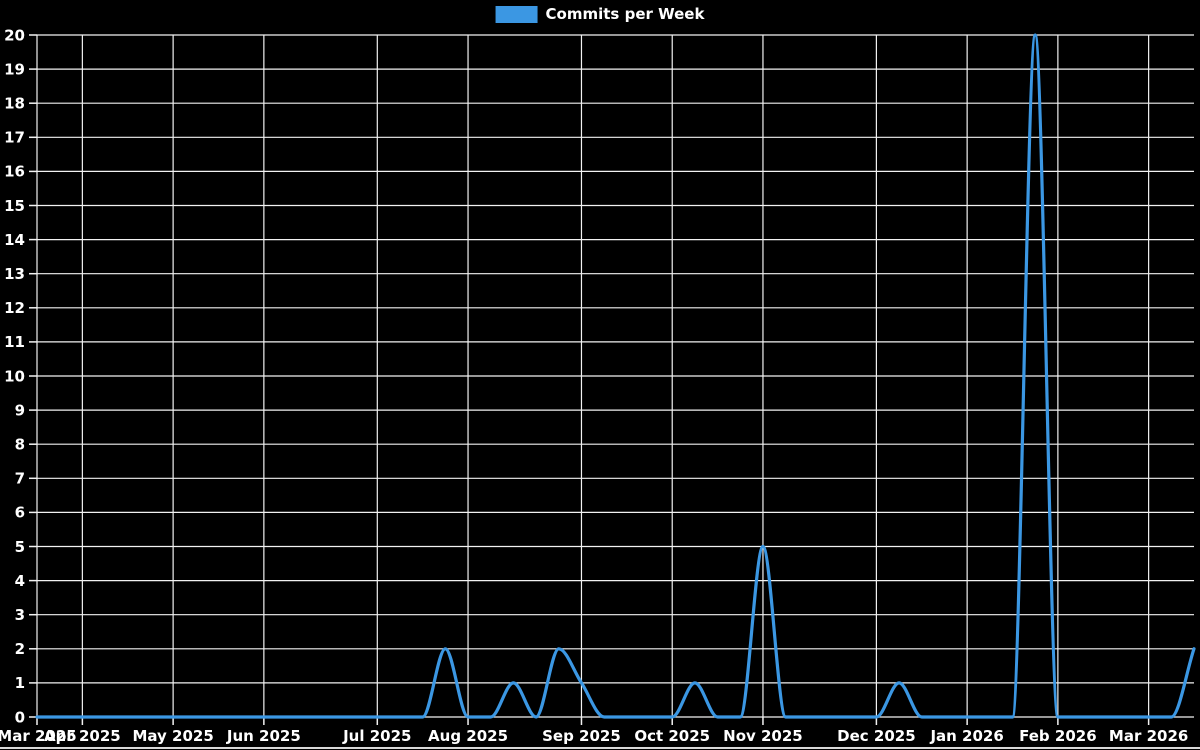 This screenshot has width=1200, height=750. What do you see at coordinates (20, 410) in the screenshot?
I see `y-tick-label: 9` at bounding box center [20, 410].